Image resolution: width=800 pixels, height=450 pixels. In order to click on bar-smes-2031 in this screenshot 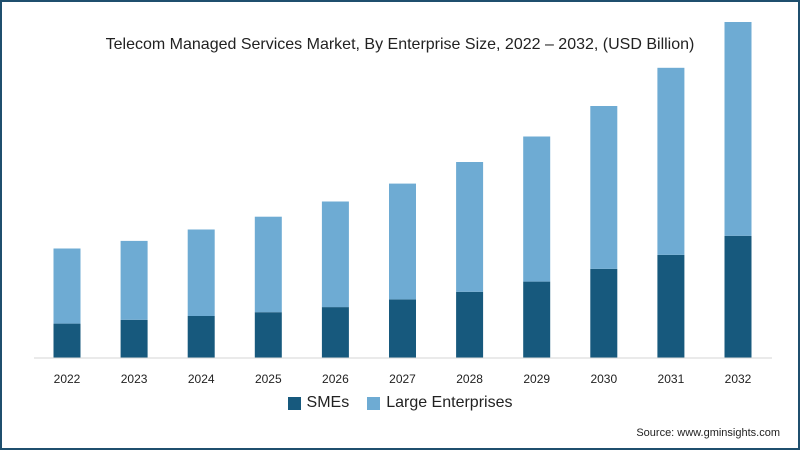, I will do `click(671, 306)`.